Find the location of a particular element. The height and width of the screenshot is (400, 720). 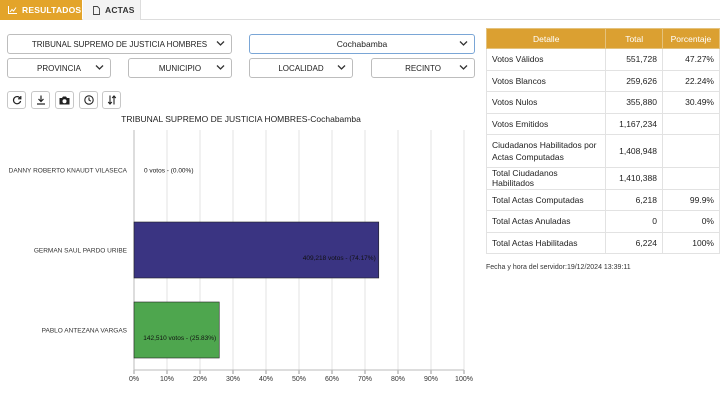

x-tick-label: 30% is located at coordinates (233, 379).